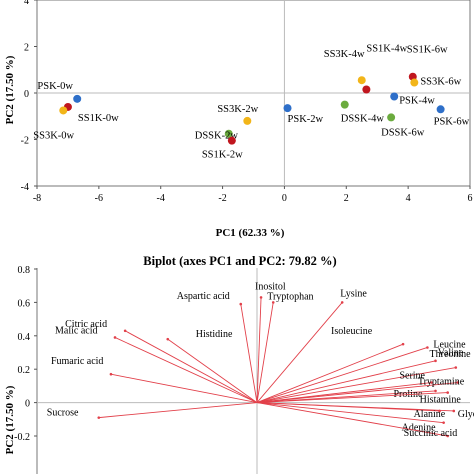  What do you see at coordinates (98, 118) in the screenshot?
I see `score-point-label: SS1K-0w` at bounding box center [98, 118].